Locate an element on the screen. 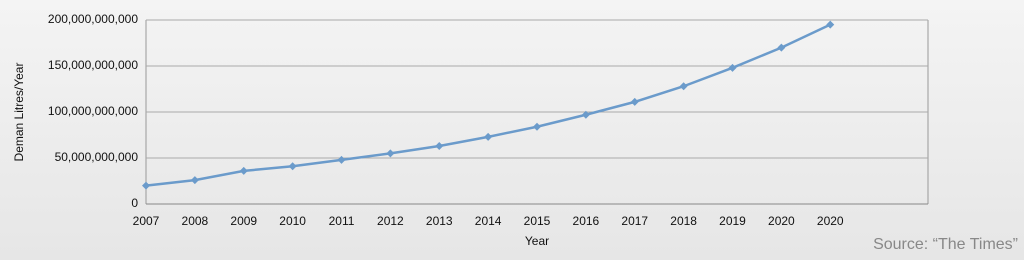 Image resolution: width=1024 pixels, height=260 pixels. x-tick-label: 2010 is located at coordinates (292, 221).